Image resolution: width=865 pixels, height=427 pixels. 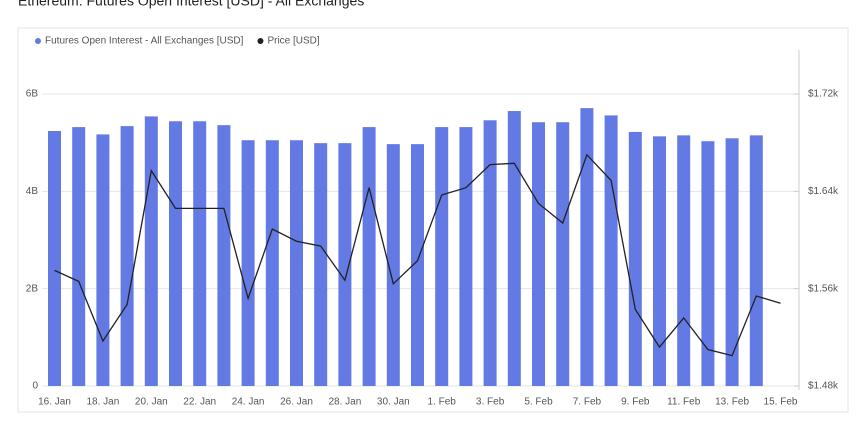 I want to click on x-tick-label: 26. Jan, so click(x=296, y=402).